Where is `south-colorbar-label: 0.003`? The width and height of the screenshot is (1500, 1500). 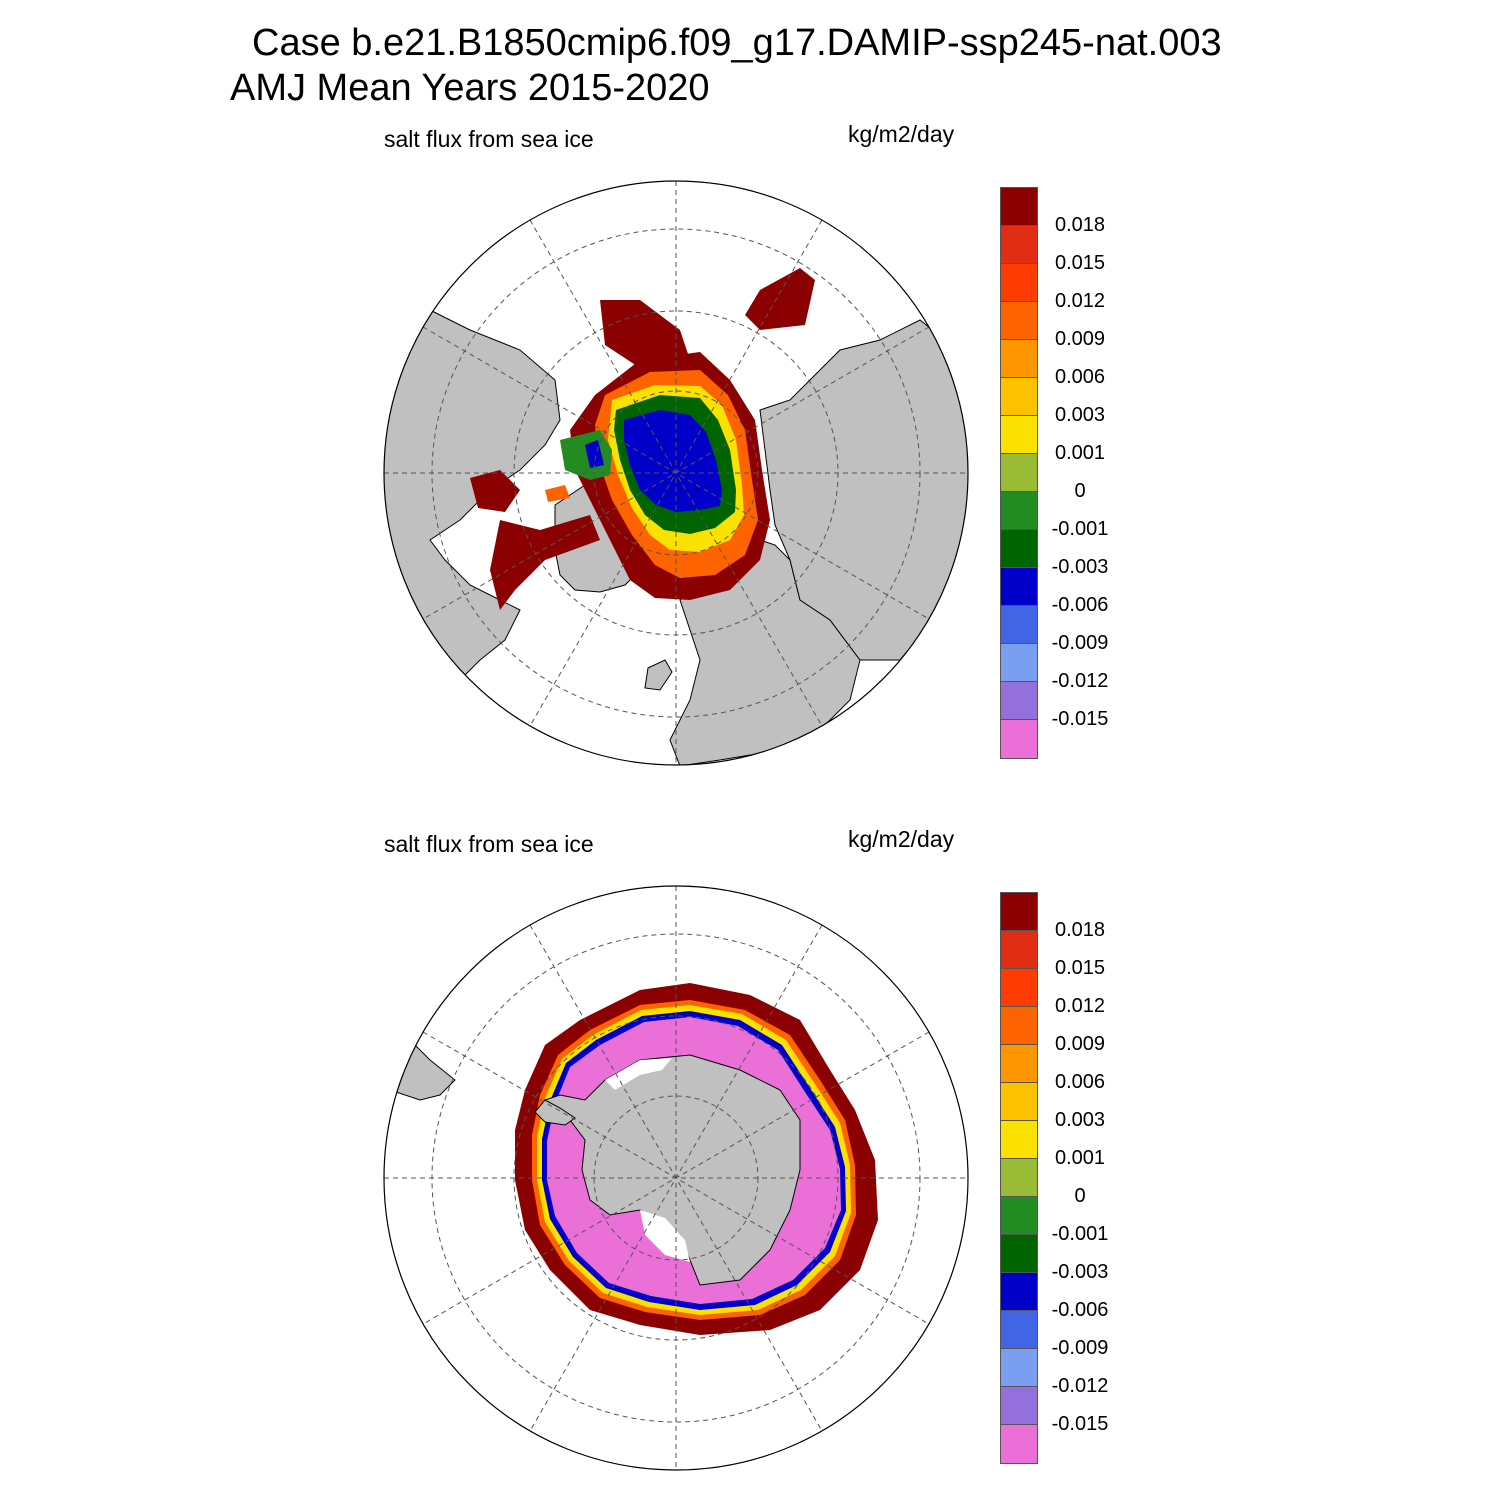
south-colorbar-label: 0.003 is located at coordinates (1080, 1120).